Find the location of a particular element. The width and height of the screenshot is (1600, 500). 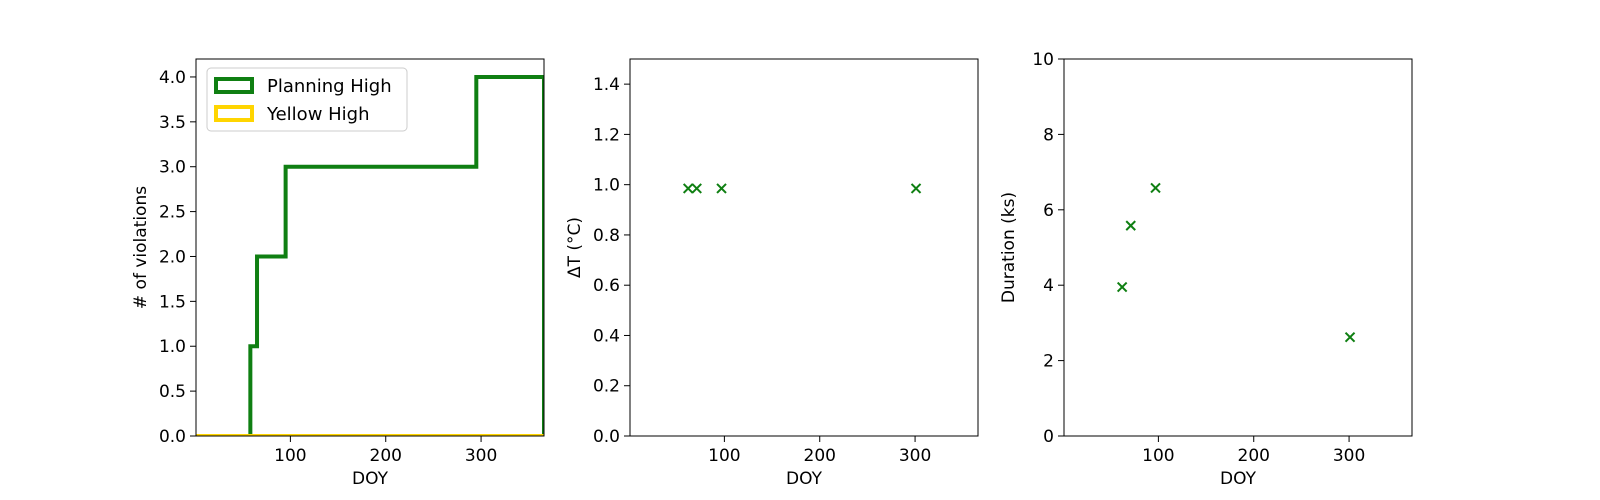

legend: Planning High Yellow High is located at coordinates (307, 99).